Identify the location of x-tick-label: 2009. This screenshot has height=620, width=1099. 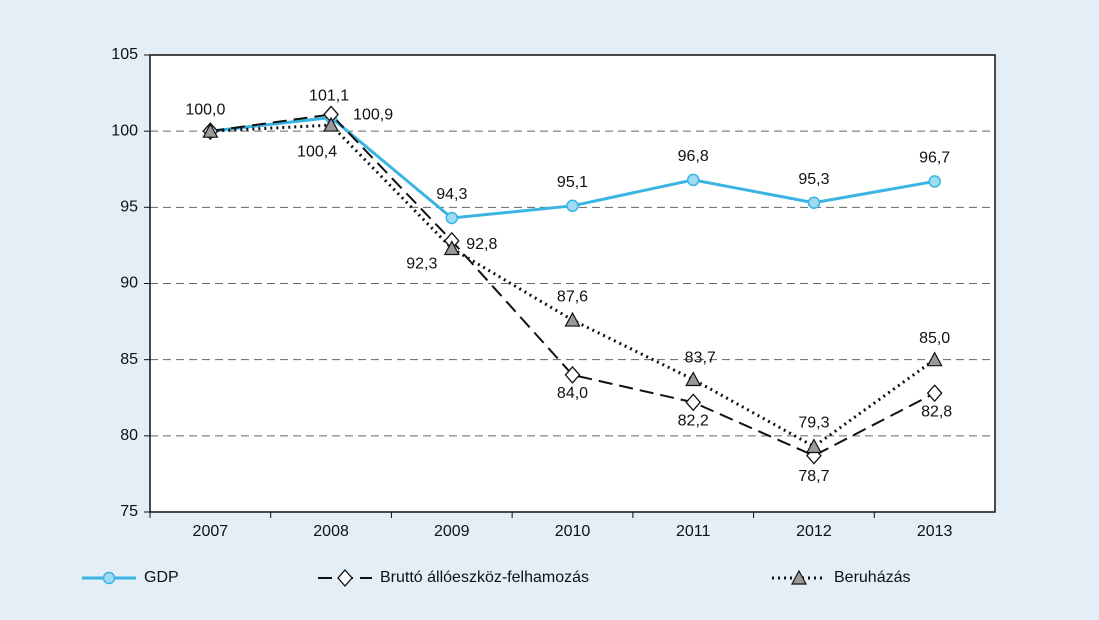
(452, 531).